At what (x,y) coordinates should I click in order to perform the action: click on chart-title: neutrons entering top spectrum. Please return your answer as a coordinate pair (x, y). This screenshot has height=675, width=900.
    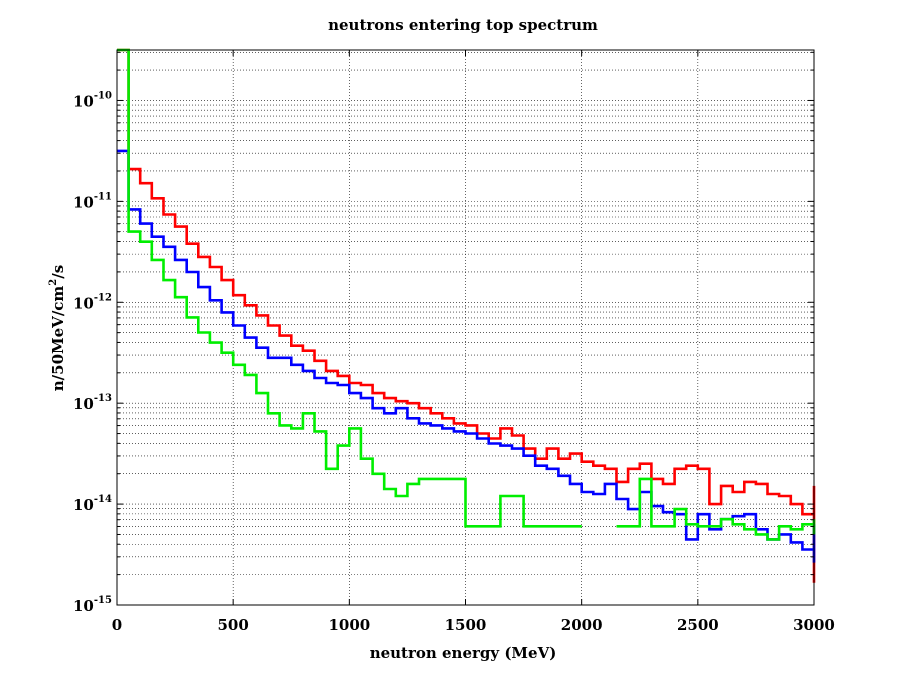
    Looking at the image, I should click on (463, 25).